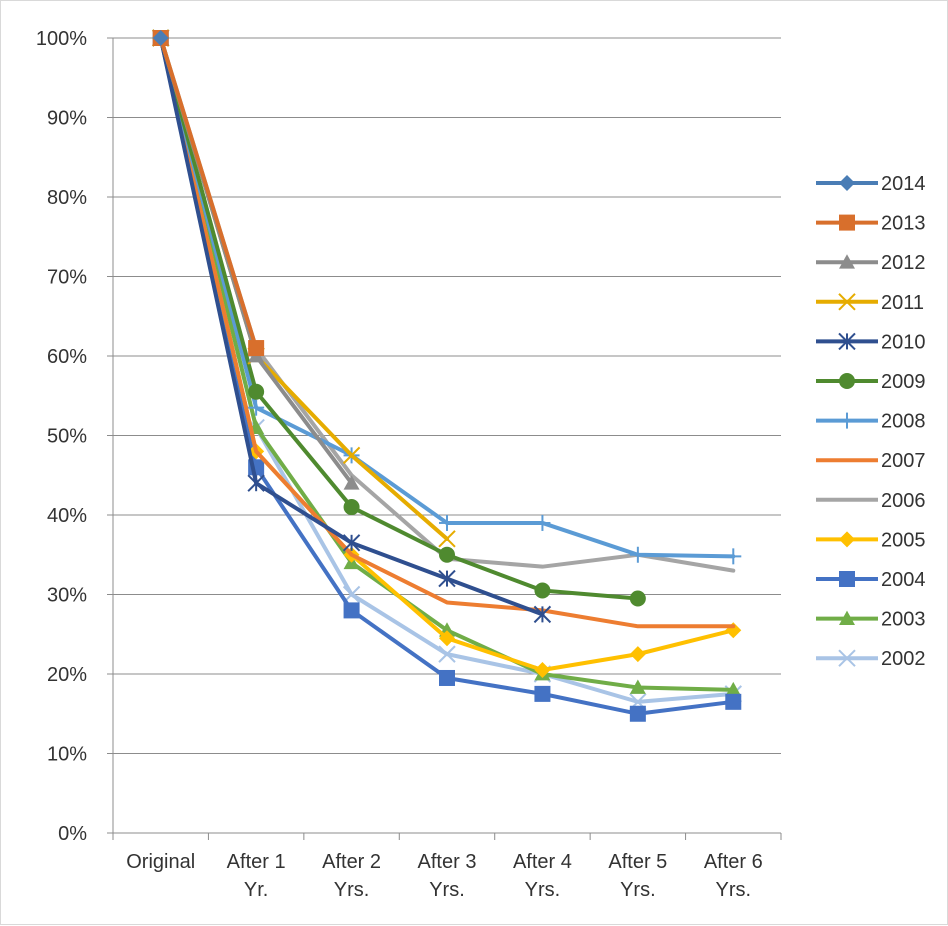 This screenshot has height=926, width=948. Describe the element at coordinates (903, 501) in the screenshot. I see `legend-label: 2006` at that location.